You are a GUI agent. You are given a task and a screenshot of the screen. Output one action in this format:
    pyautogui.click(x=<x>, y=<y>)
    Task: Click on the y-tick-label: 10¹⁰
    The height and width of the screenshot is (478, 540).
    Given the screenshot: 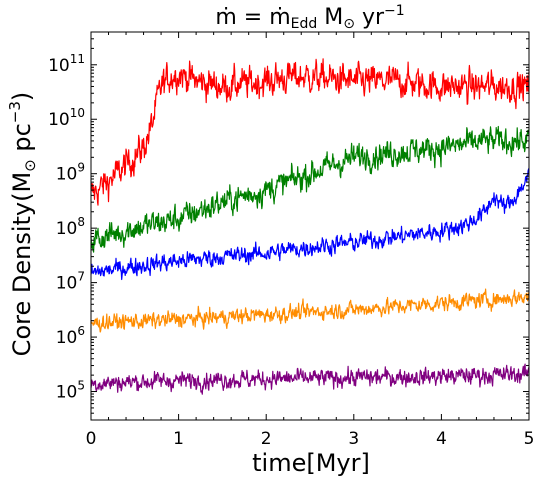 What is the action you would take?
    pyautogui.click(x=66, y=118)
    